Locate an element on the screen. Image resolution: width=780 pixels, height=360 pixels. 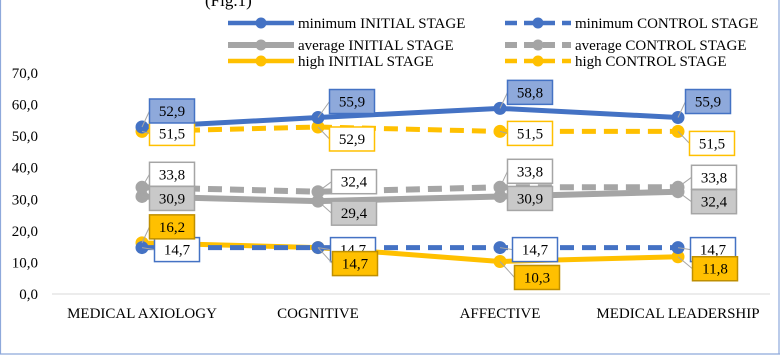
y-tick-label: 70,0 is located at coordinates (25, 74).